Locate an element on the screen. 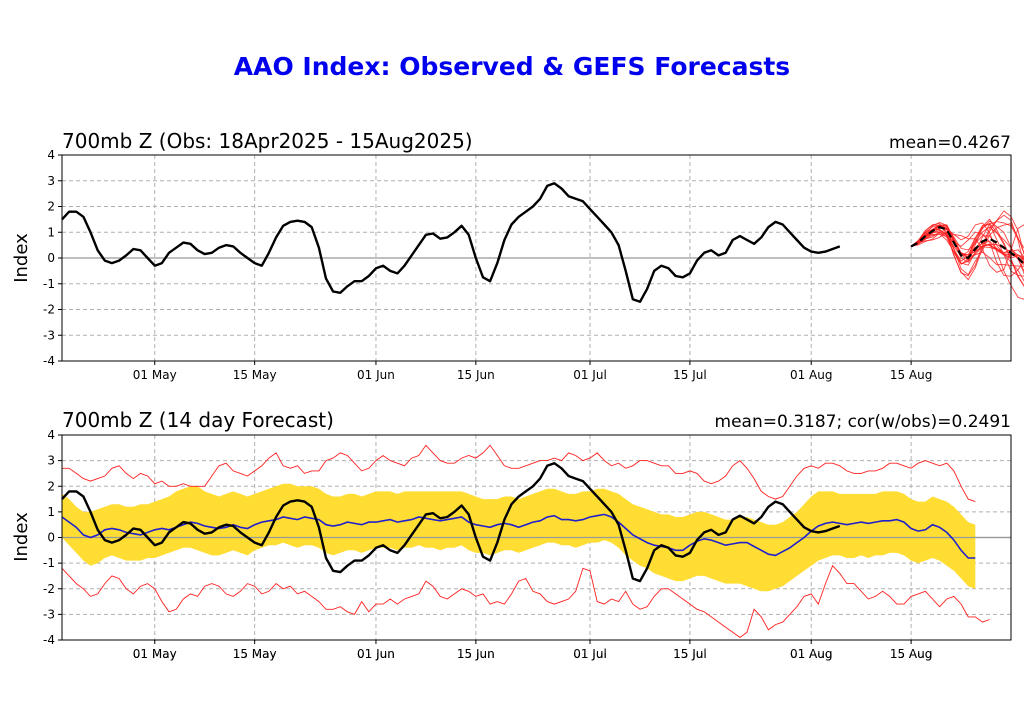 The image size is (1024, 720). observed-panel-mean: mean=0.4267 is located at coordinates (950, 143).